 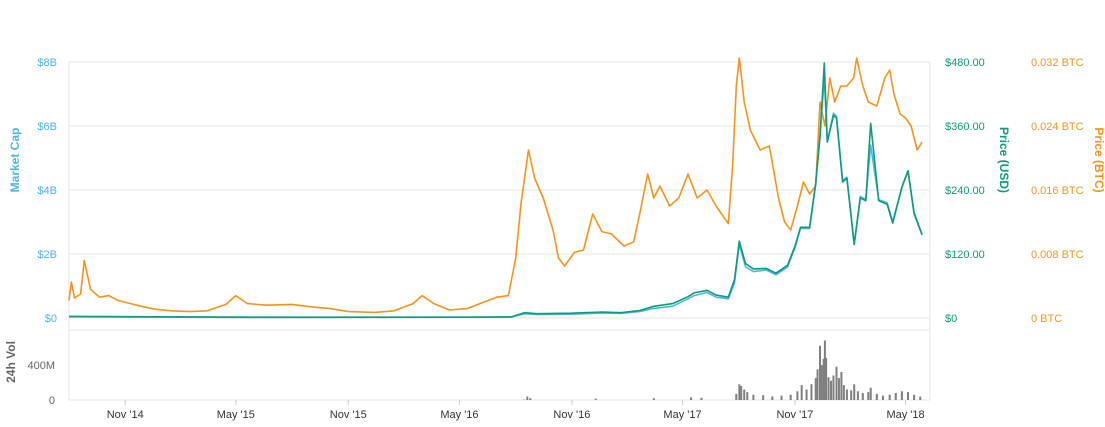 I want to click on market-cap-tick-label: $8B, so click(x=47, y=63).